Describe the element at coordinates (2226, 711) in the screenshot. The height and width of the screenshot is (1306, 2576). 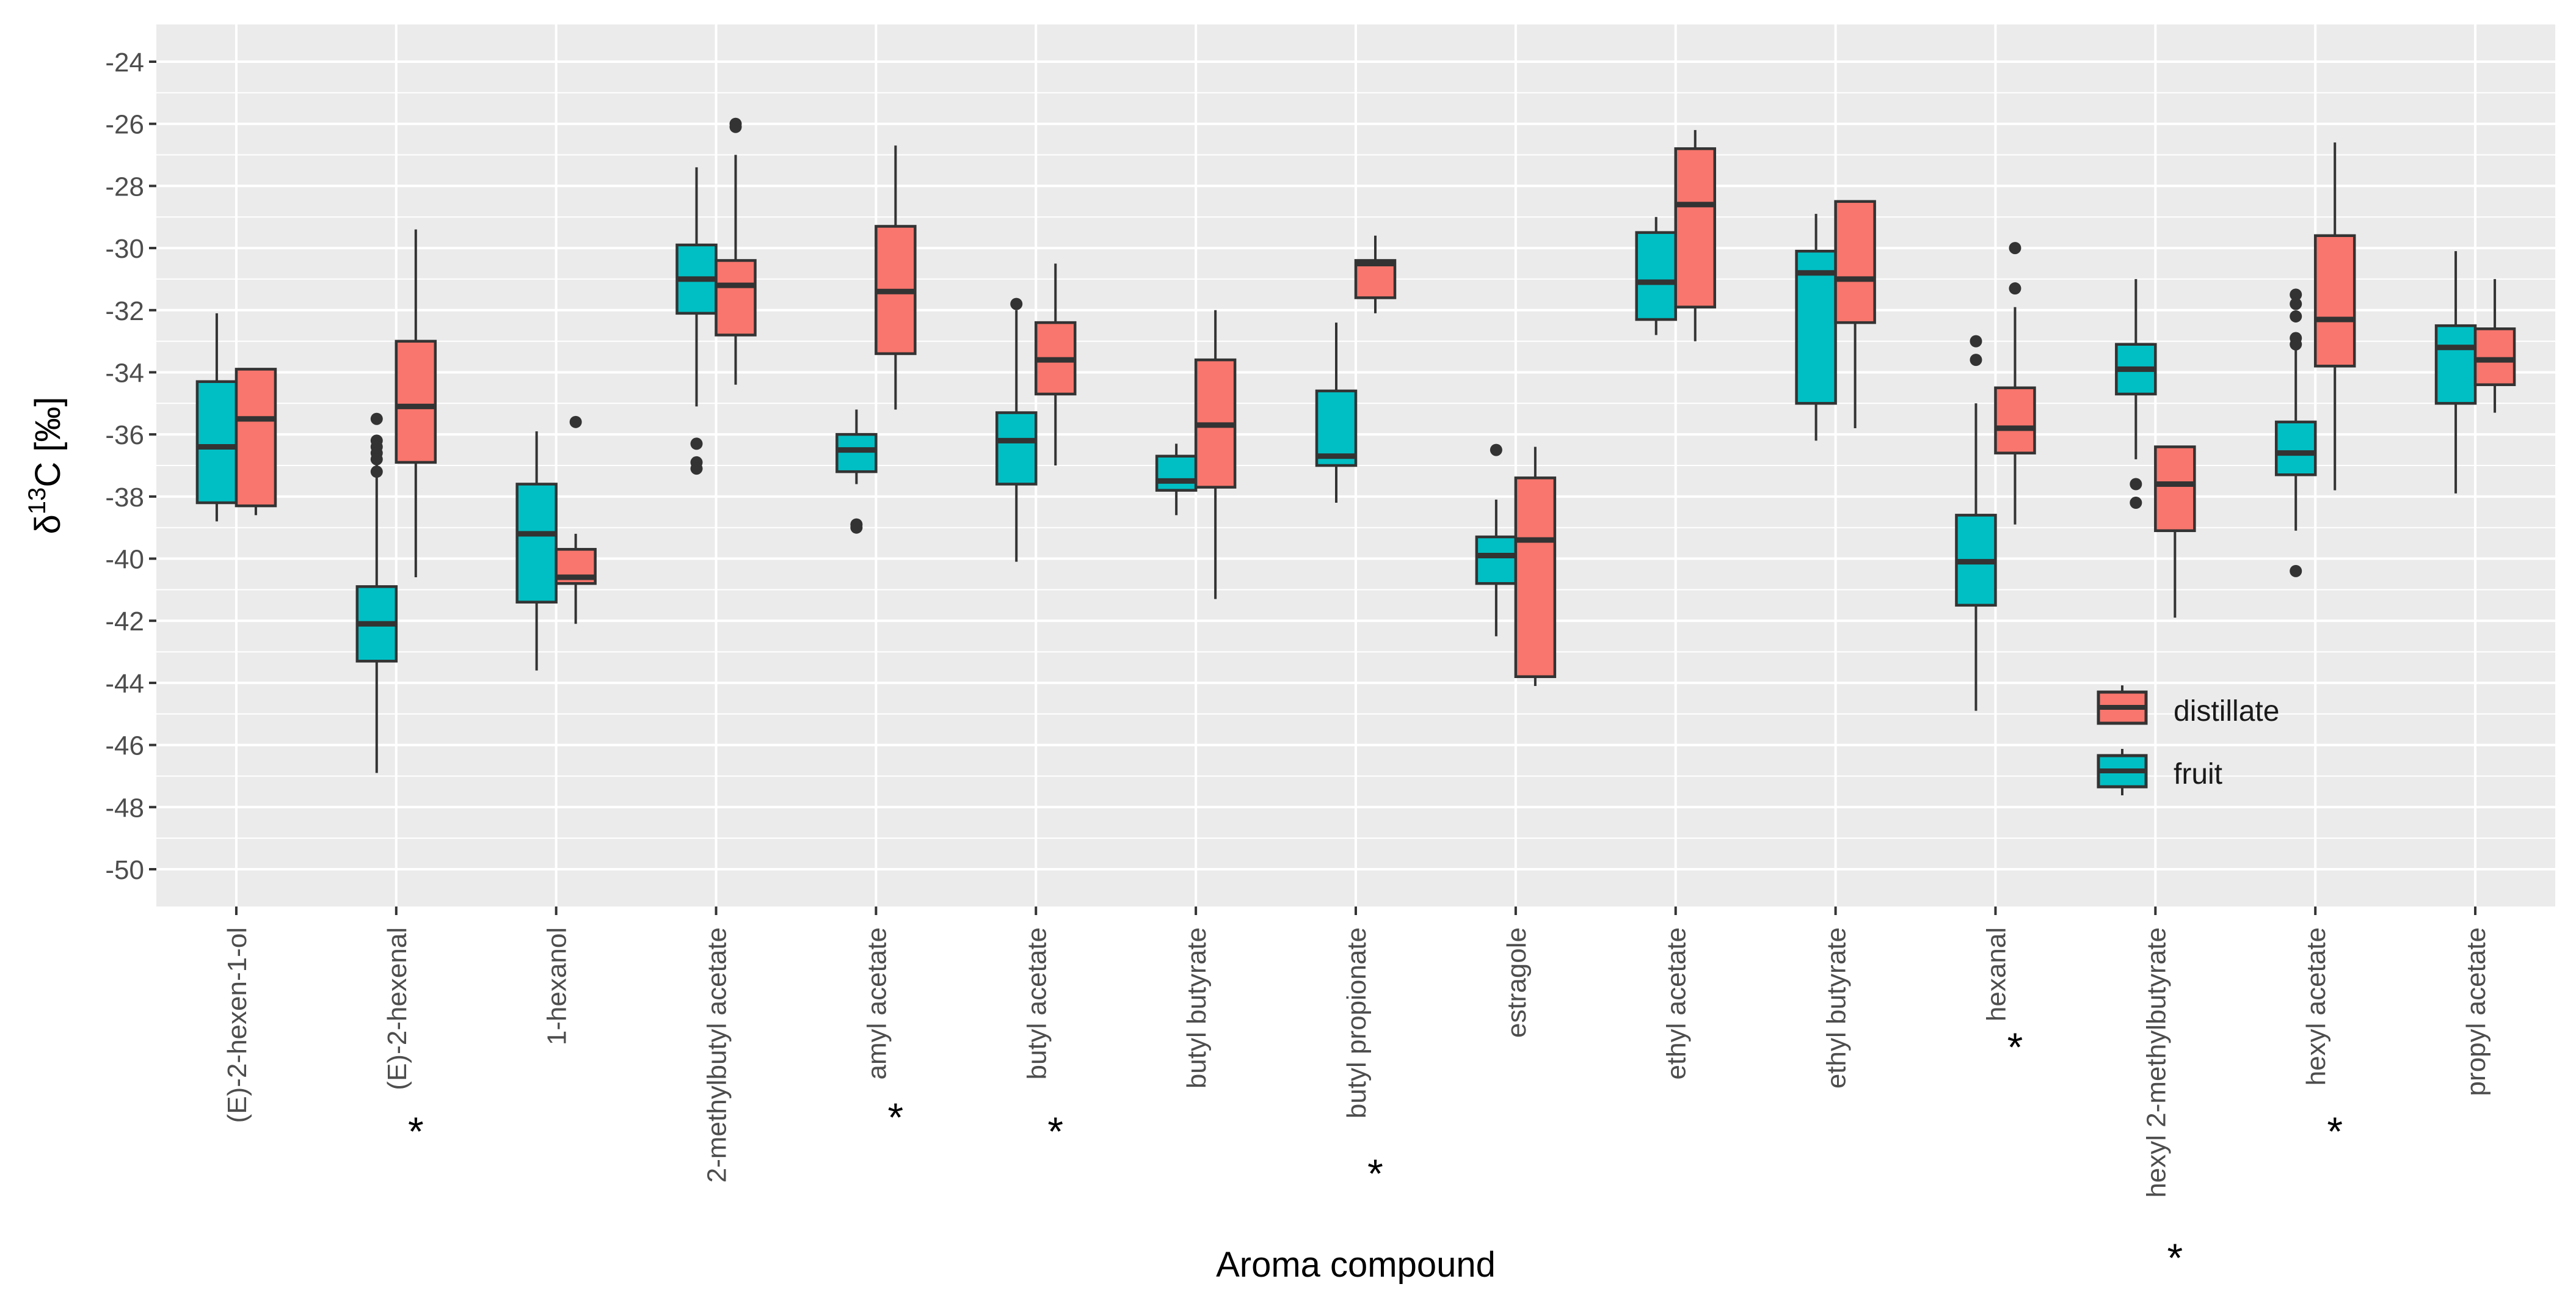
I see `legend-label-distillate: distillate` at that location.